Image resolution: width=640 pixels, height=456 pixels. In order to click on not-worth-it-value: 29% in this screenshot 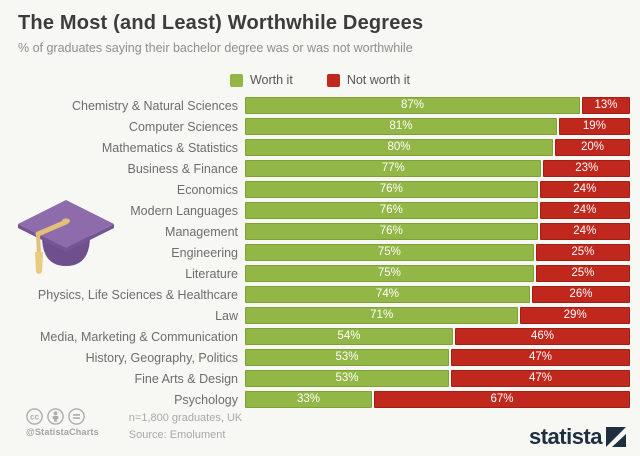, I will do `click(575, 314)`.